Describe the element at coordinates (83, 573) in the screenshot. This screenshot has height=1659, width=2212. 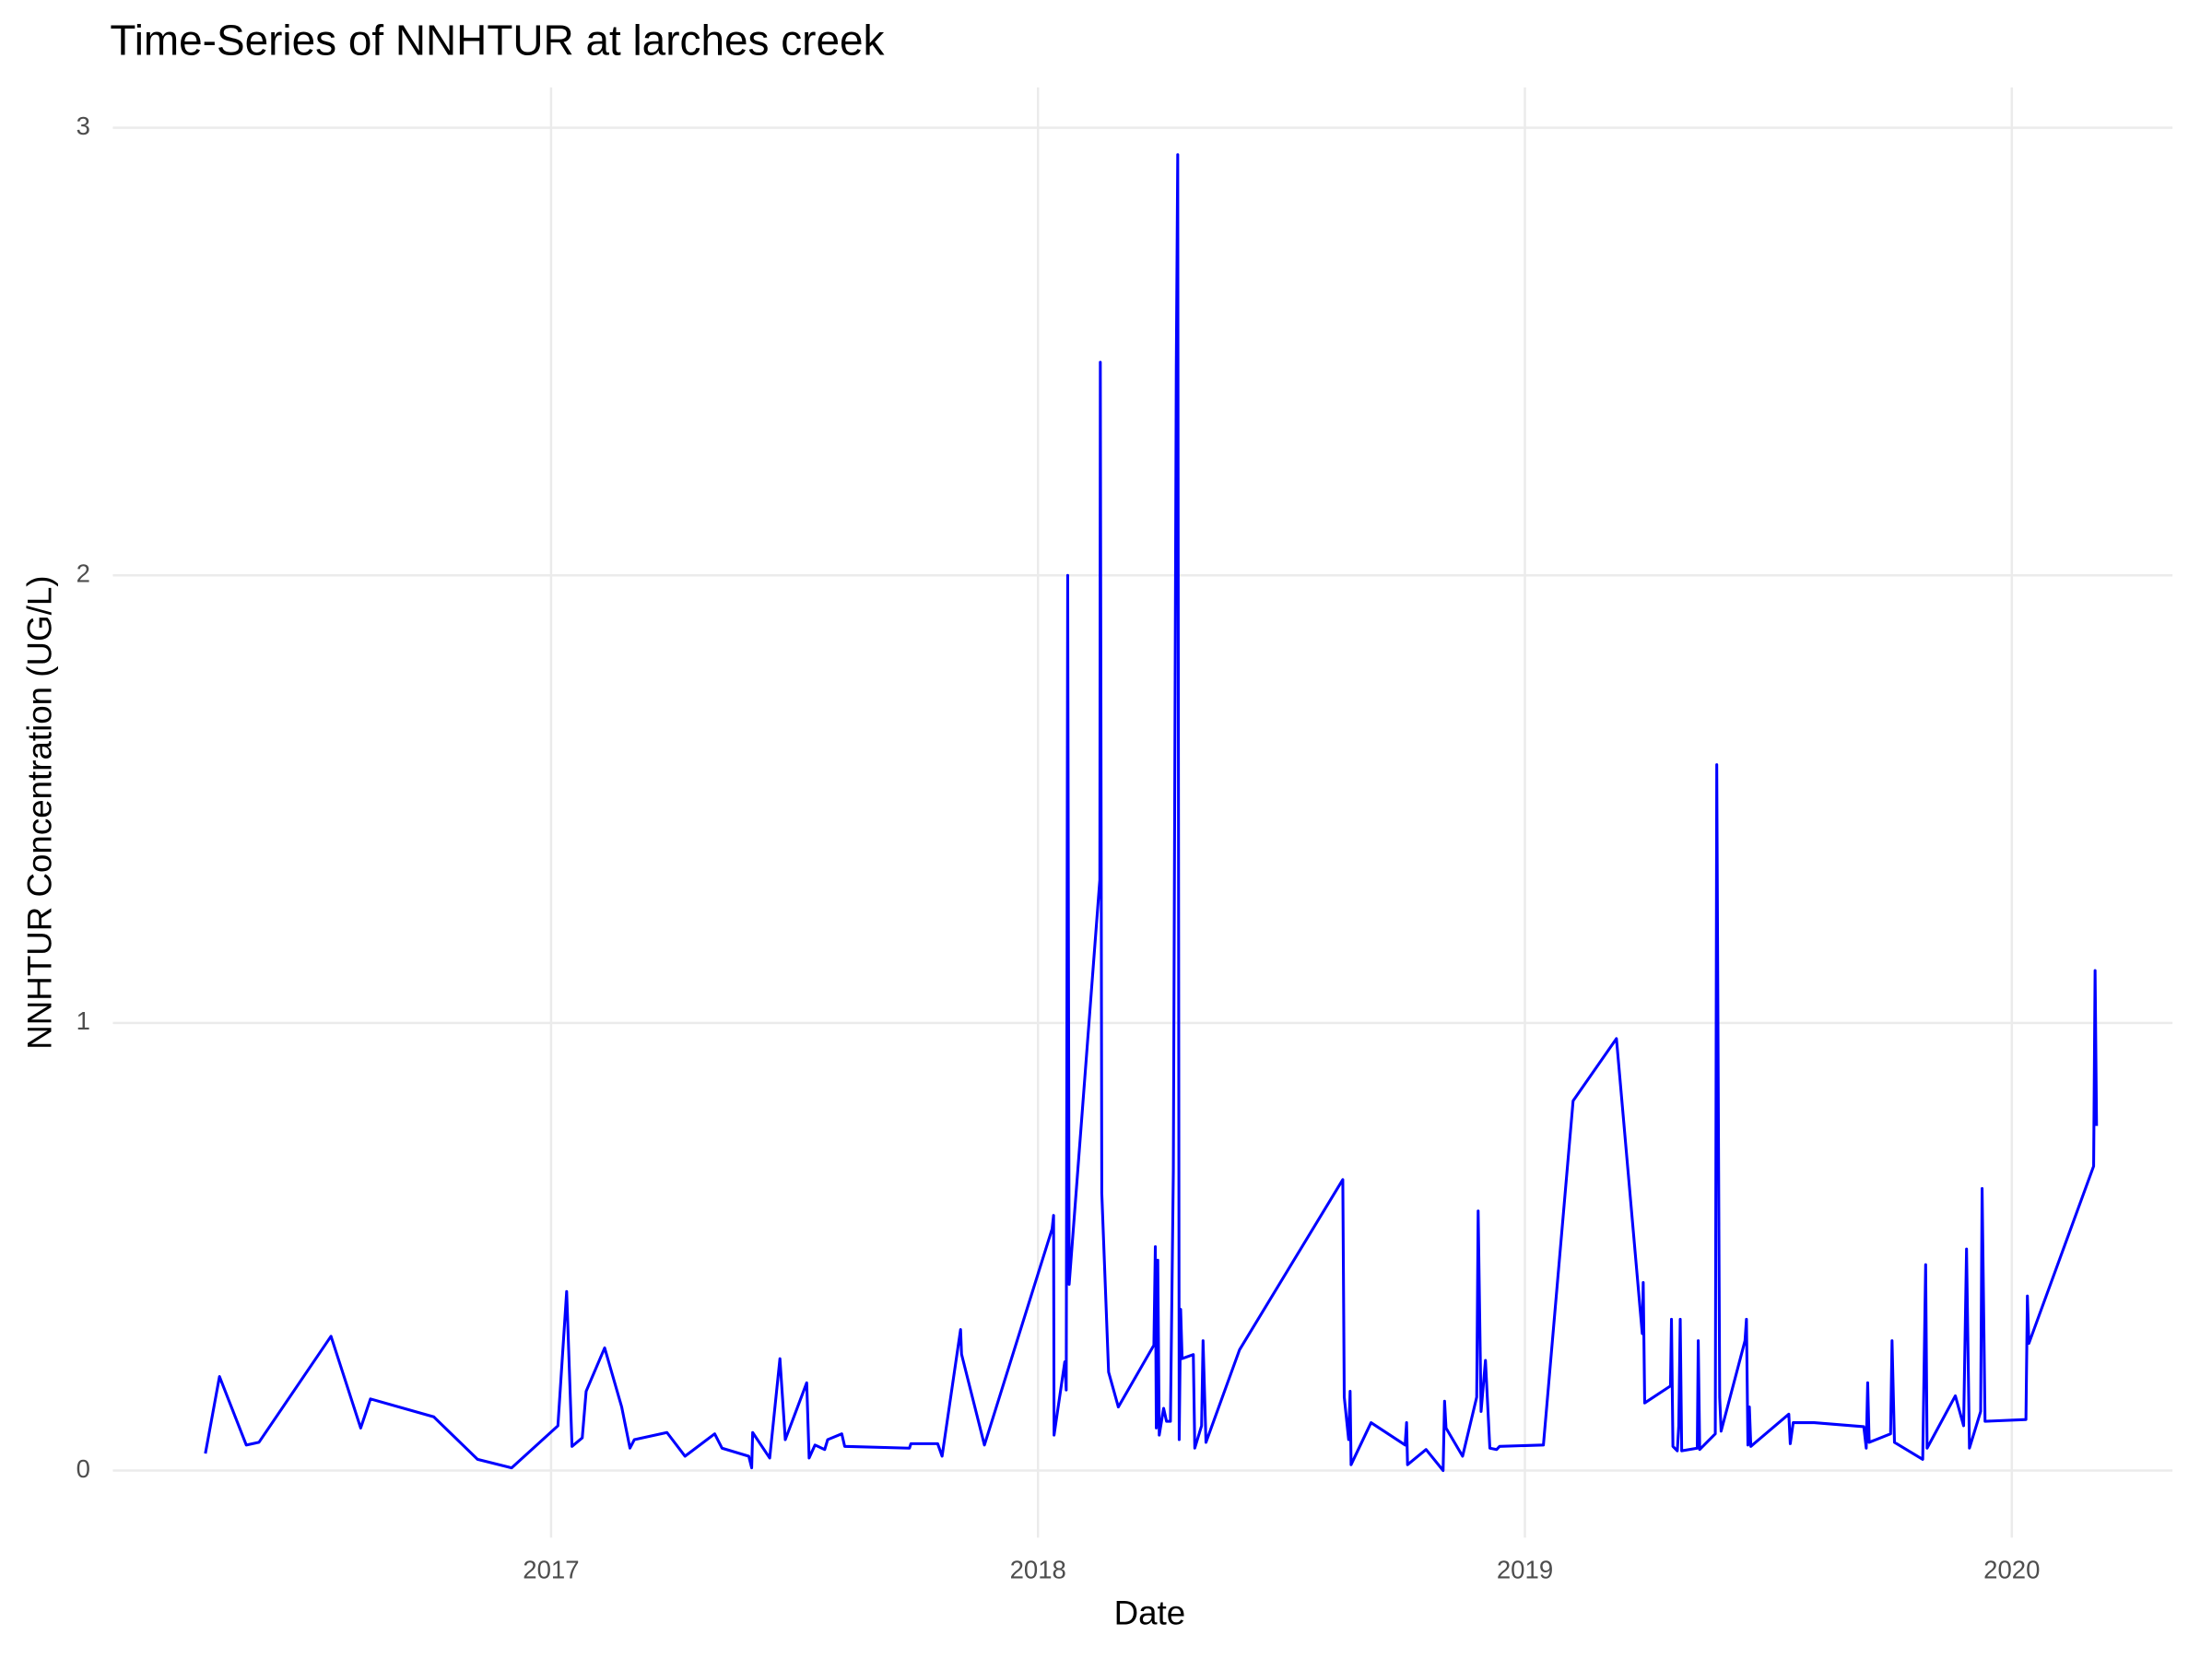
I see `y-tick-label: 2` at that location.